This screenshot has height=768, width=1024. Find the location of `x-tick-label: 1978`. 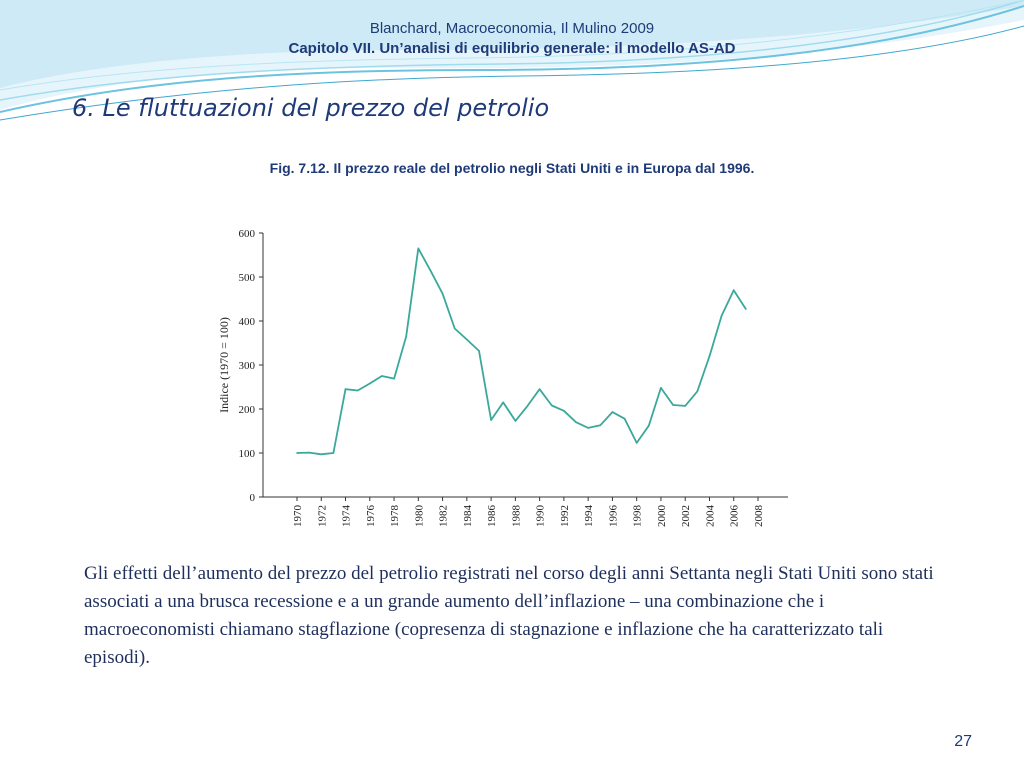

x-tick-label: 1978 is located at coordinates (395, 516).